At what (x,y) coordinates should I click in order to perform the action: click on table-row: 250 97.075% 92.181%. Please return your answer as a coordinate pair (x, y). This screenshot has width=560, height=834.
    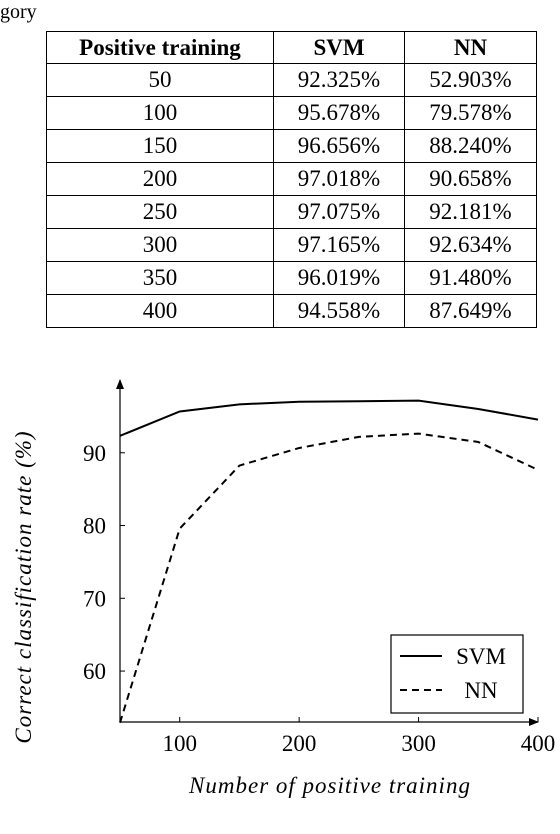
    Looking at the image, I should click on (291, 212).